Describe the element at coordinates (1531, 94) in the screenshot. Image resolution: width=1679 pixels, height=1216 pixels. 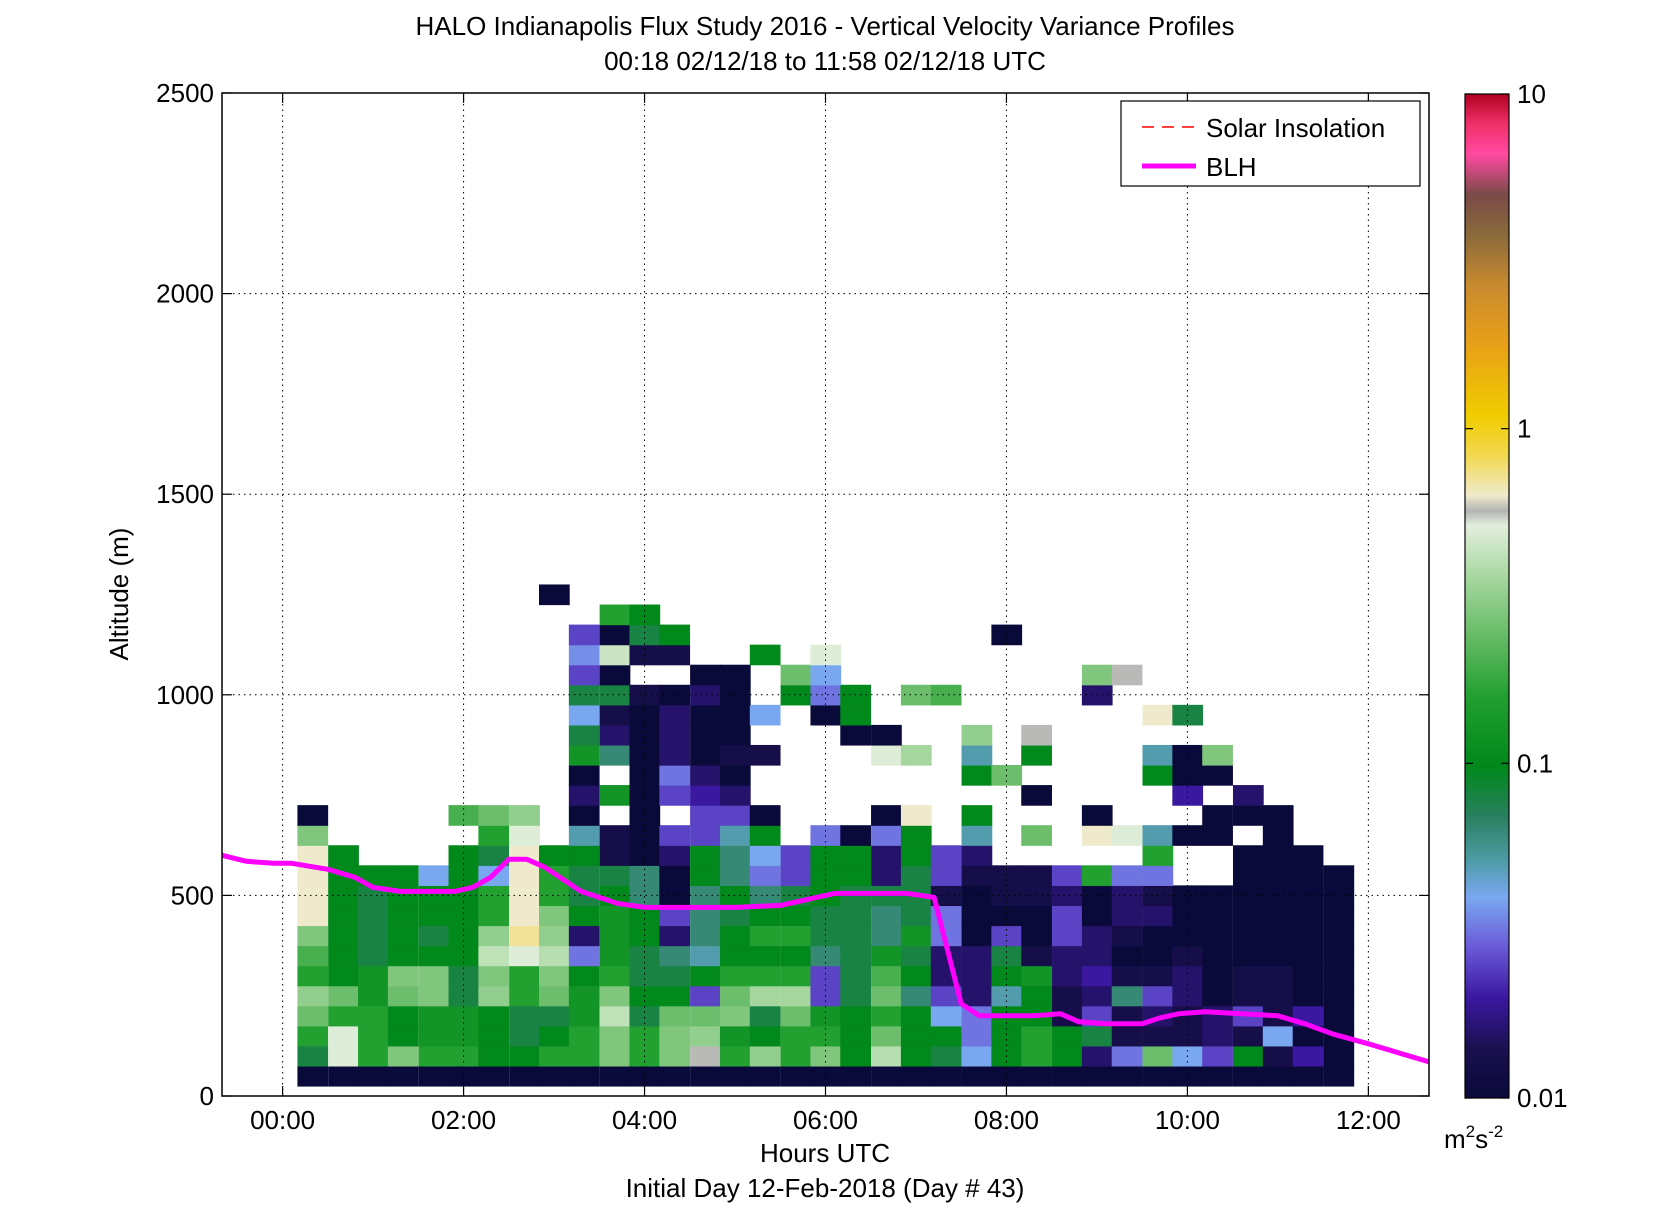
I see `colorbar-tick-label: 10` at that location.